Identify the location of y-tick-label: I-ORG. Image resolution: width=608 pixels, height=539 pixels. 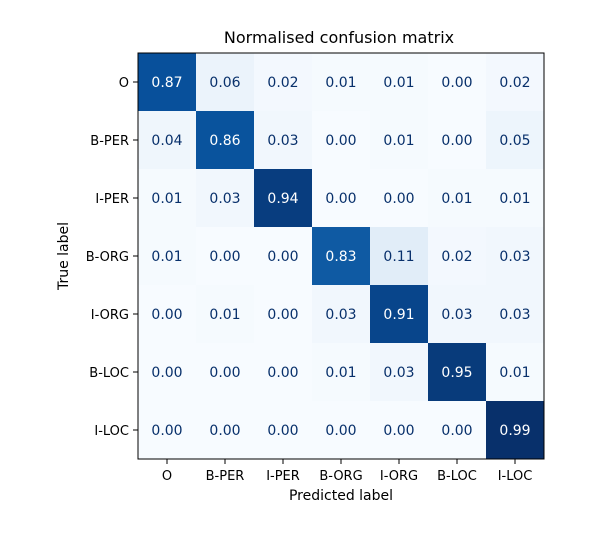
(110, 315).